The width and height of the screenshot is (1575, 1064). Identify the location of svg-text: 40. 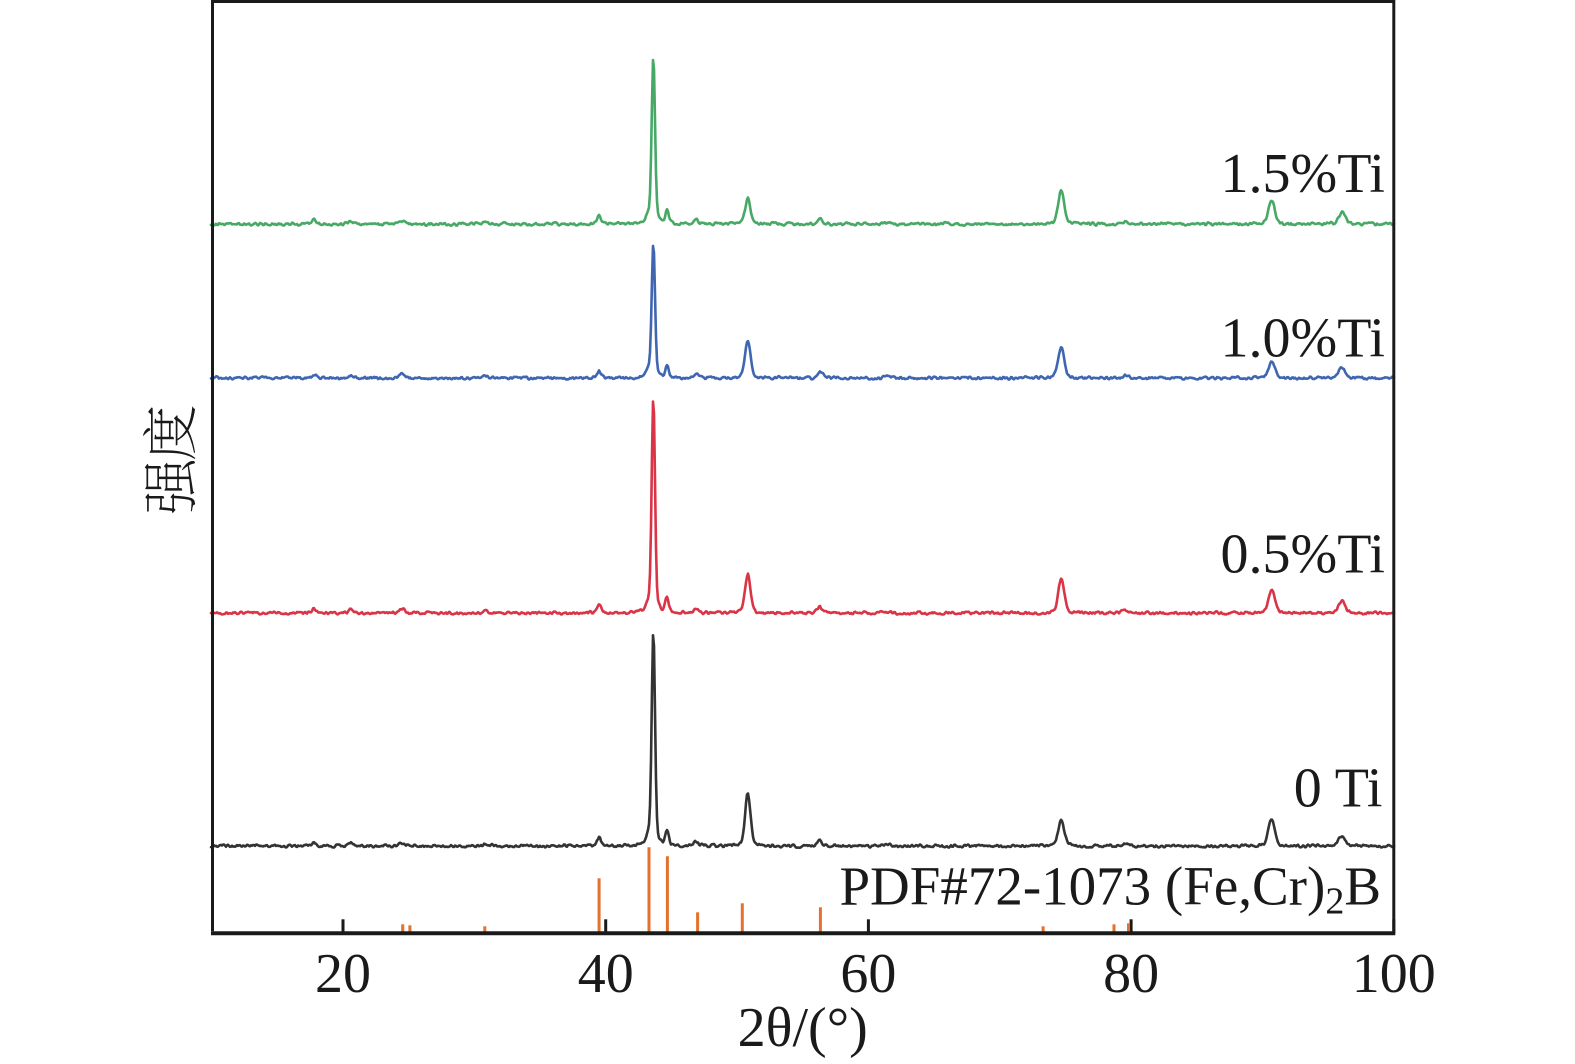
(606, 974).